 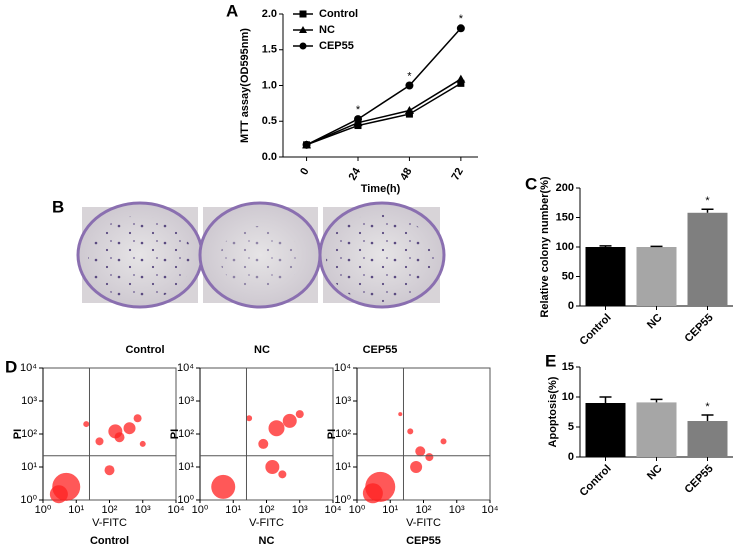 I want to click on legend-label: CEP55, so click(x=336, y=46).